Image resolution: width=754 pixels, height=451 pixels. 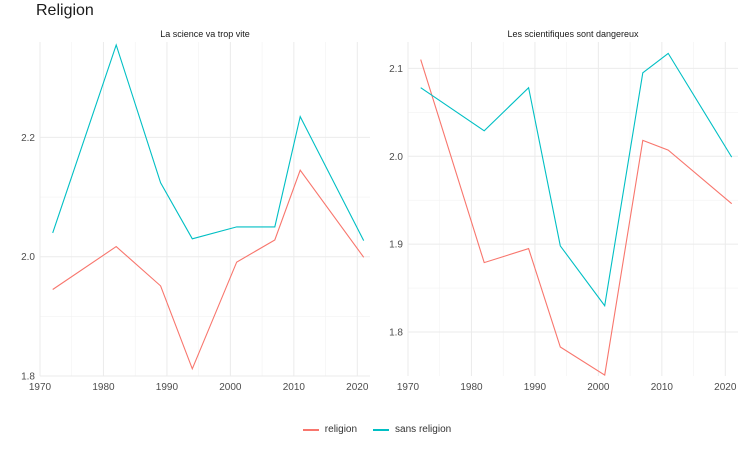 I want to click on legend-label-religion: religion, so click(x=341, y=429).